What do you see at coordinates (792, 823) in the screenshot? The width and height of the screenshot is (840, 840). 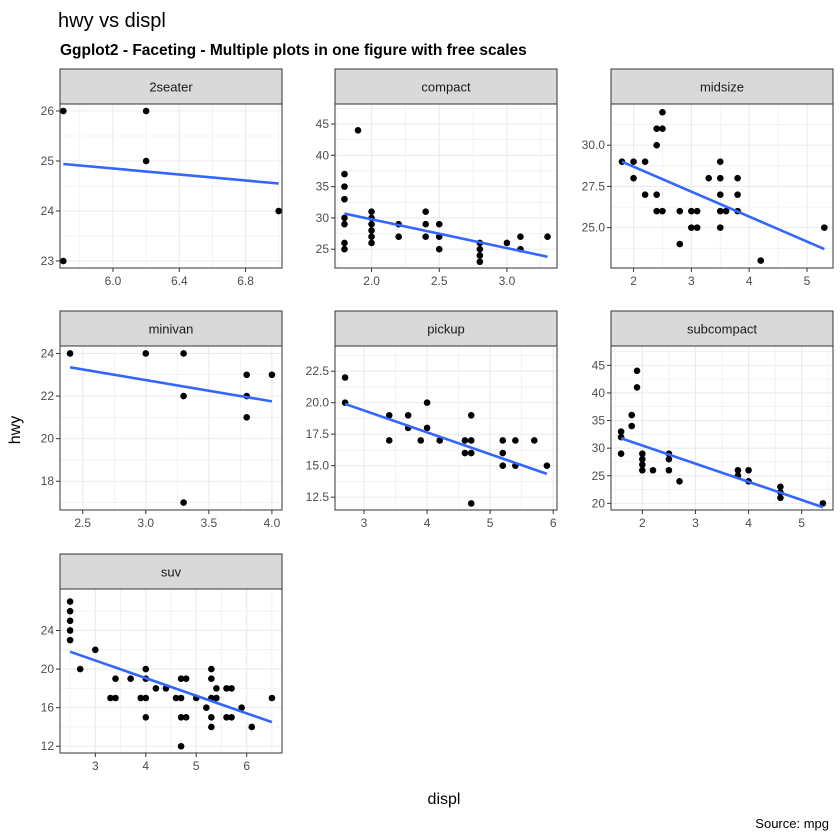 I see `chart-caption: Source: mpg` at bounding box center [792, 823].